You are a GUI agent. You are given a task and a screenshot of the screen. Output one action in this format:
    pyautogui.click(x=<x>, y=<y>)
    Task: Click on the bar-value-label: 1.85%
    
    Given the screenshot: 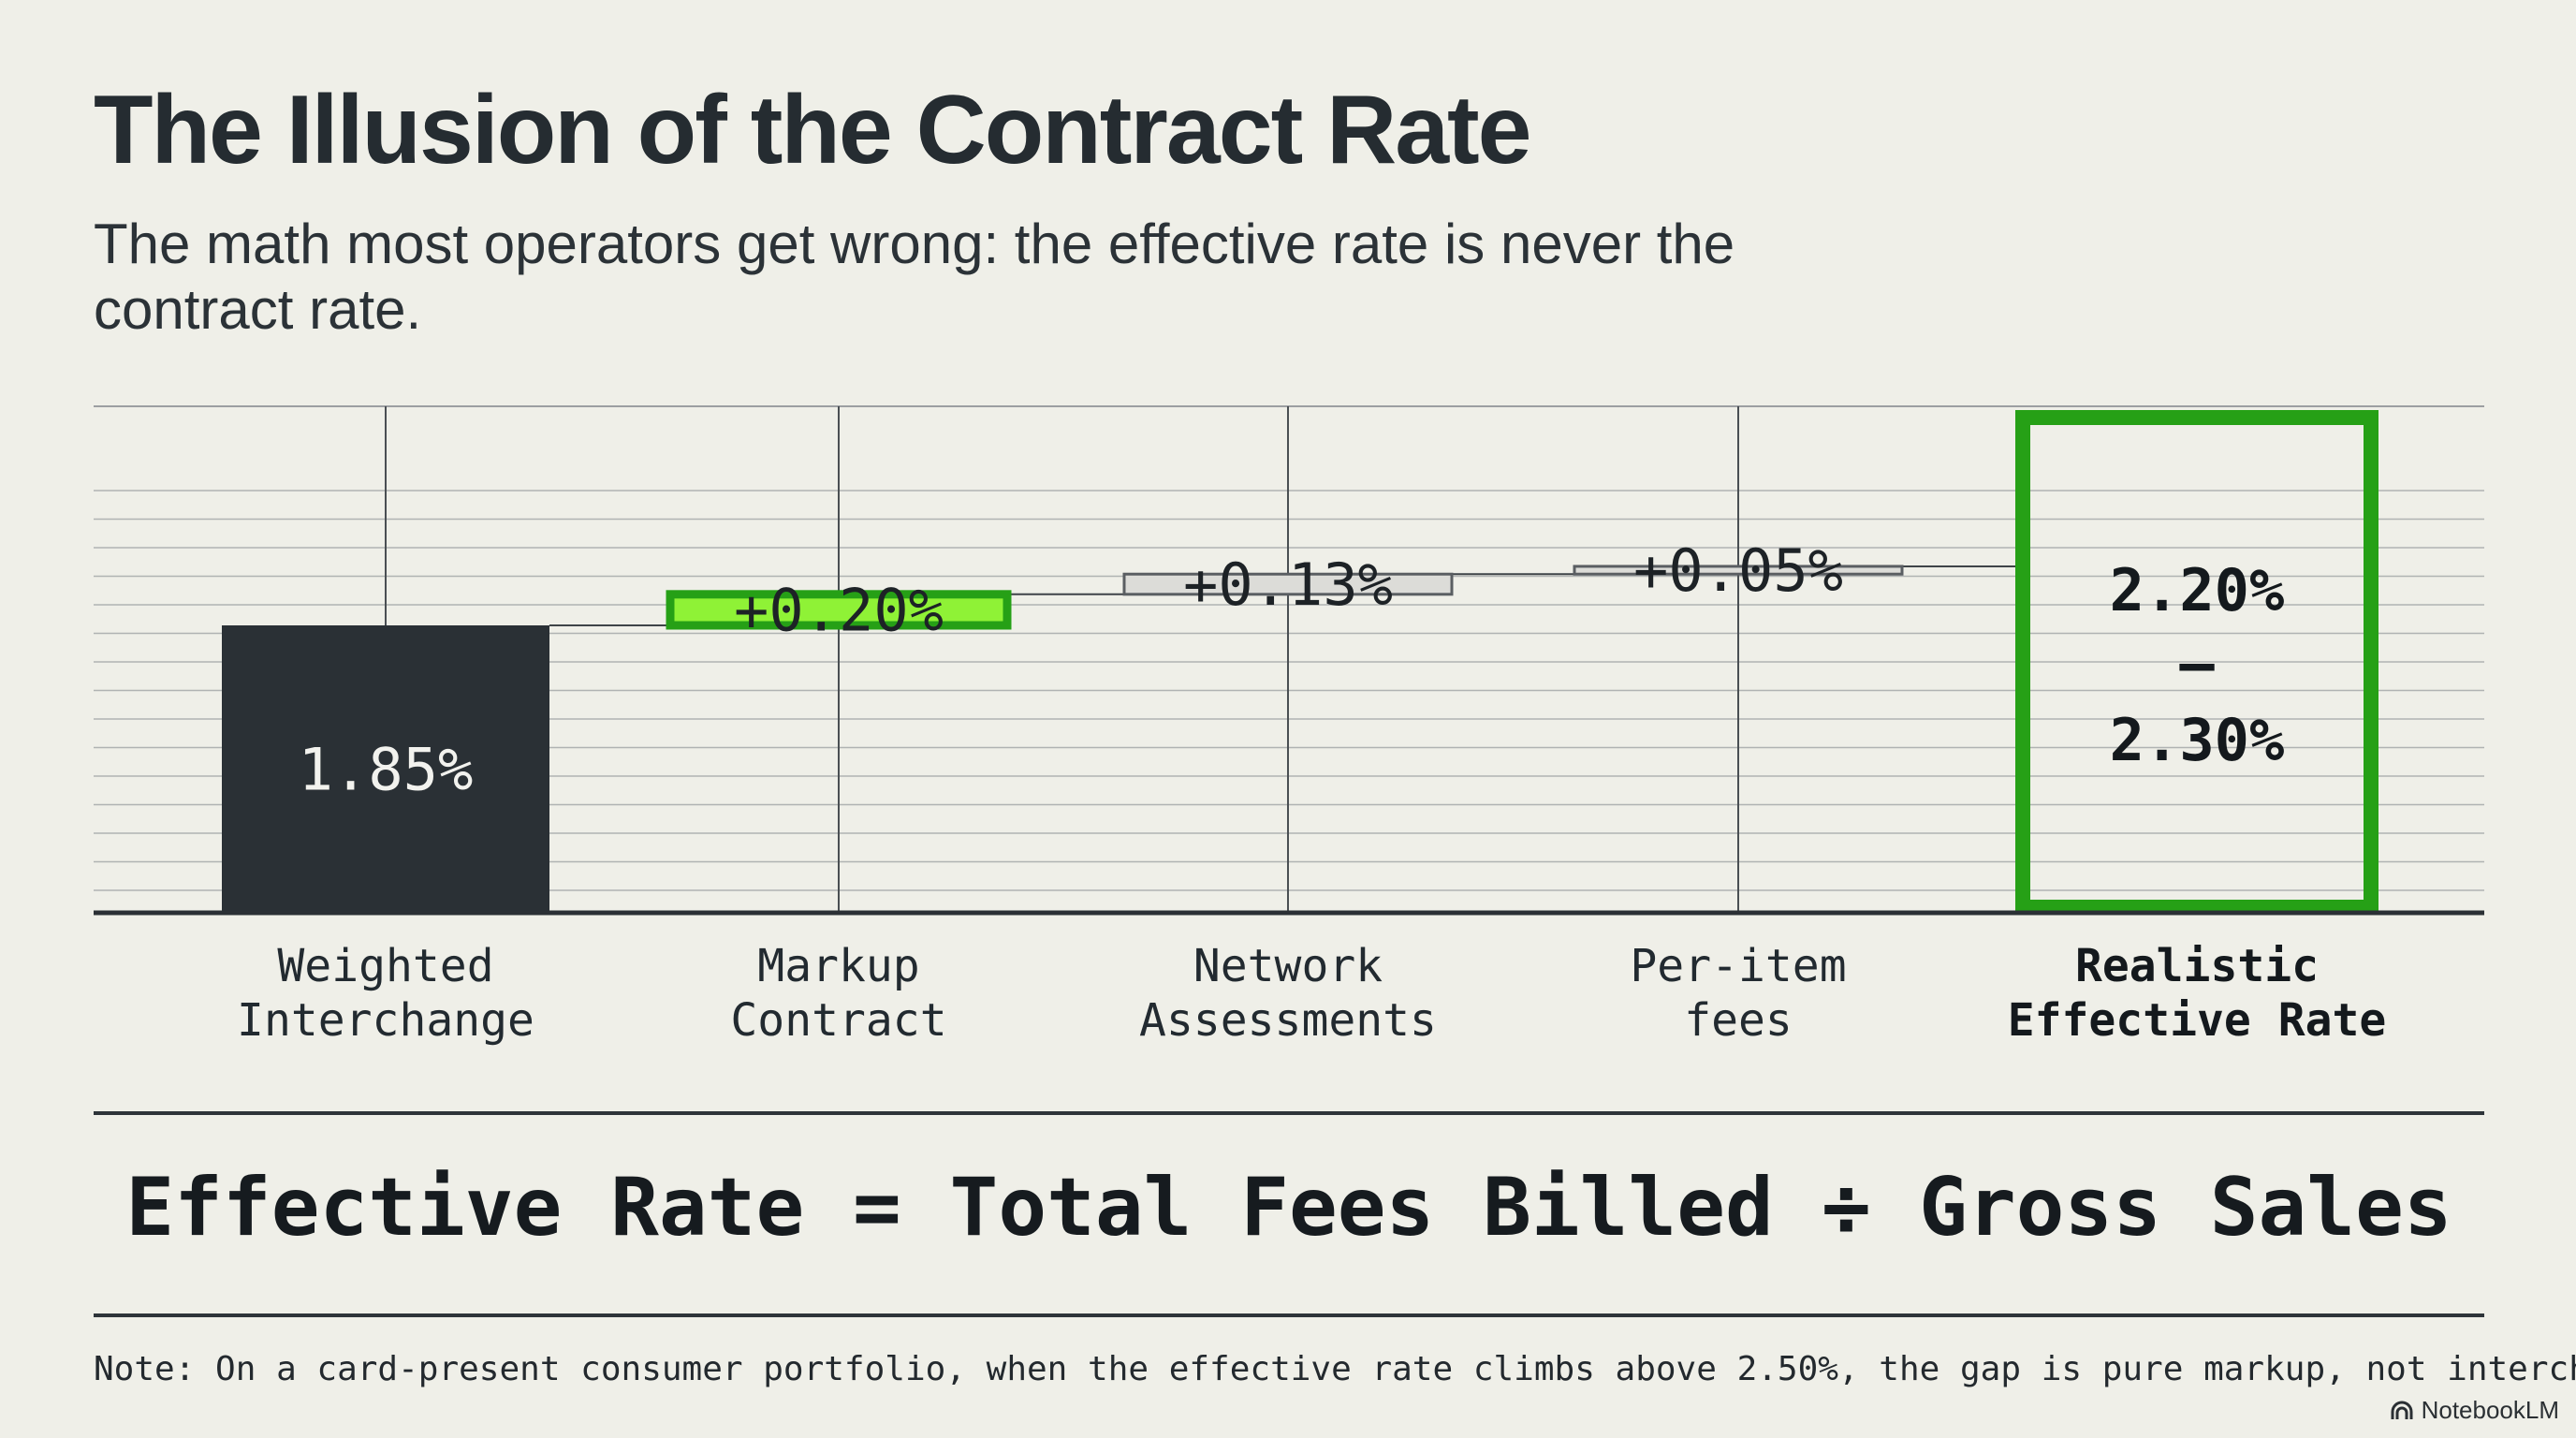 What is the action you would take?
    pyautogui.click(x=386, y=770)
    